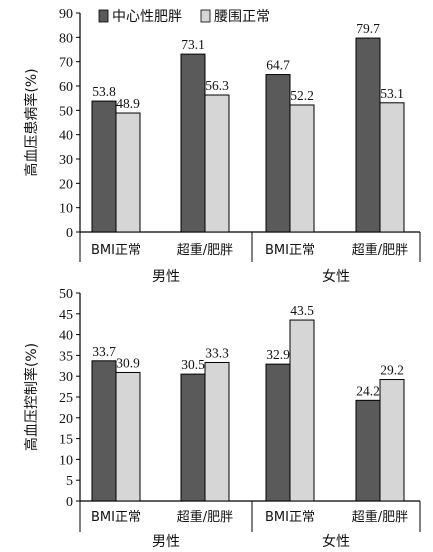 This screenshot has width=433, height=552. What do you see at coordinates (66, 356) in the screenshot?
I see `chart2-y-tick-label: 35` at bounding box center [66, 356].